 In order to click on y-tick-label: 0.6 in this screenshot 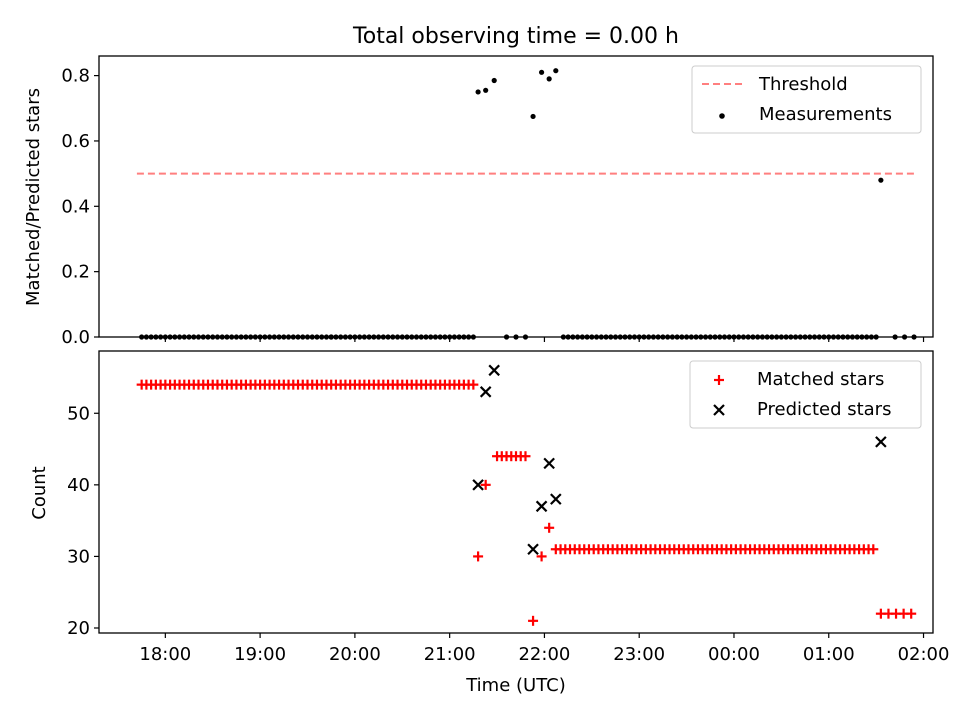, I will do `click(75, 141)`.